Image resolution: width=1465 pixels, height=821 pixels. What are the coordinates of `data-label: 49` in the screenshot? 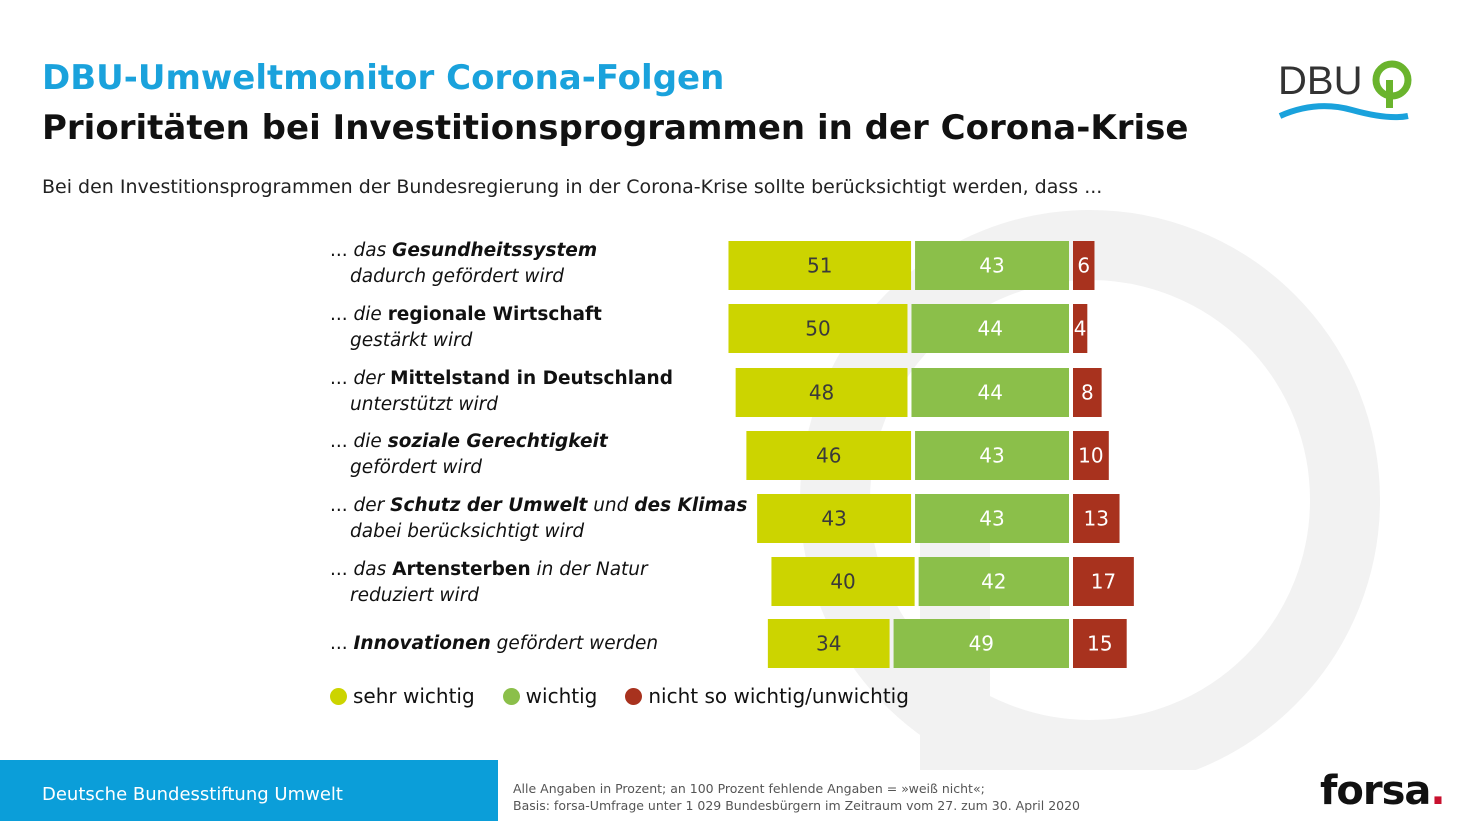 It's located at (981, 644).